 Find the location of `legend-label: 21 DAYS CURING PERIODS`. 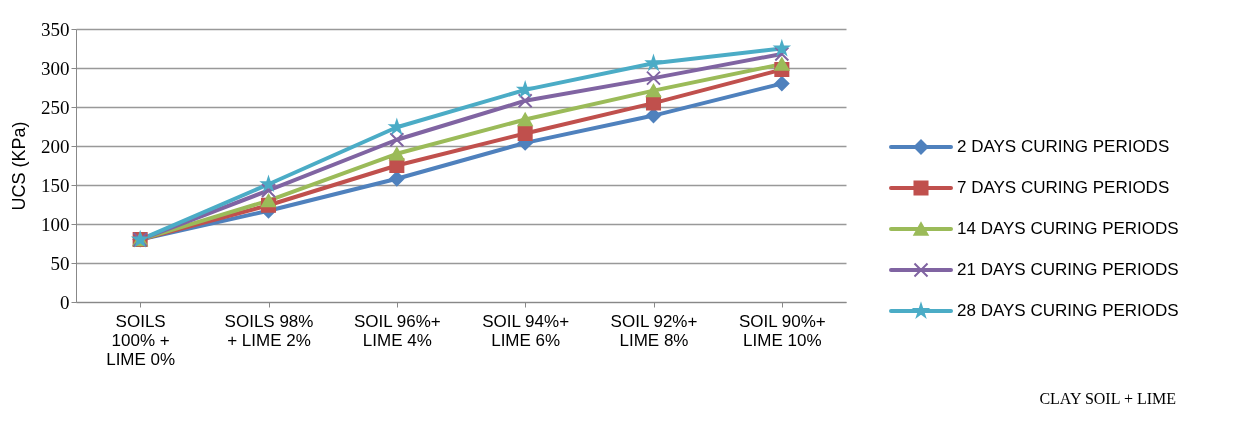

legend-label: 21 DAYS CURING PERIODS is located at coordinates (1068, 269).